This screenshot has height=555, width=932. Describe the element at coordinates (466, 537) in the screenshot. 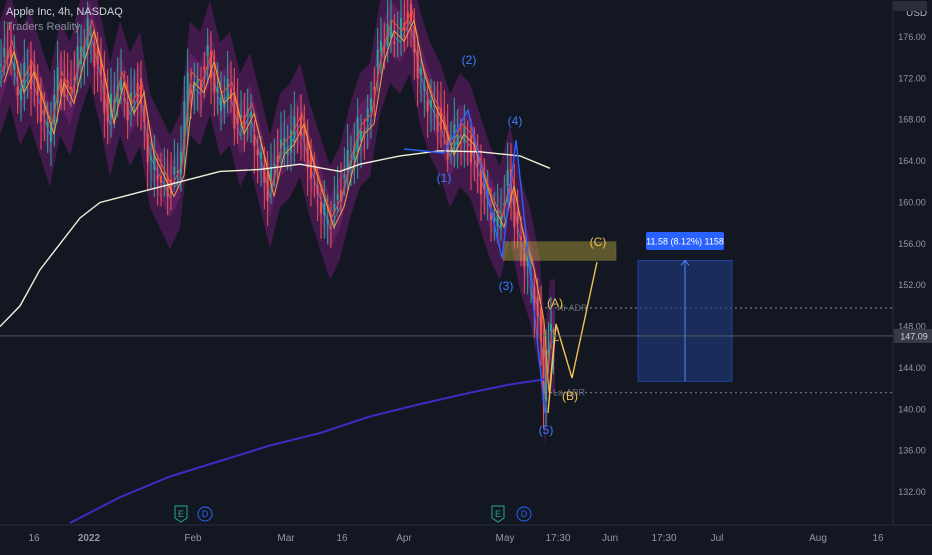

I see `time-axis` at that location.